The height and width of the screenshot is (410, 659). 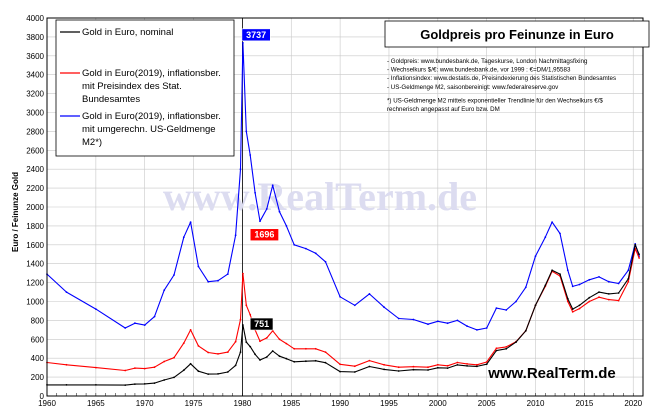 What do you see at coordinates (487, 403) in the screenshot?
I see `x-tick-label: 2005` at bounding box center [487, 403].